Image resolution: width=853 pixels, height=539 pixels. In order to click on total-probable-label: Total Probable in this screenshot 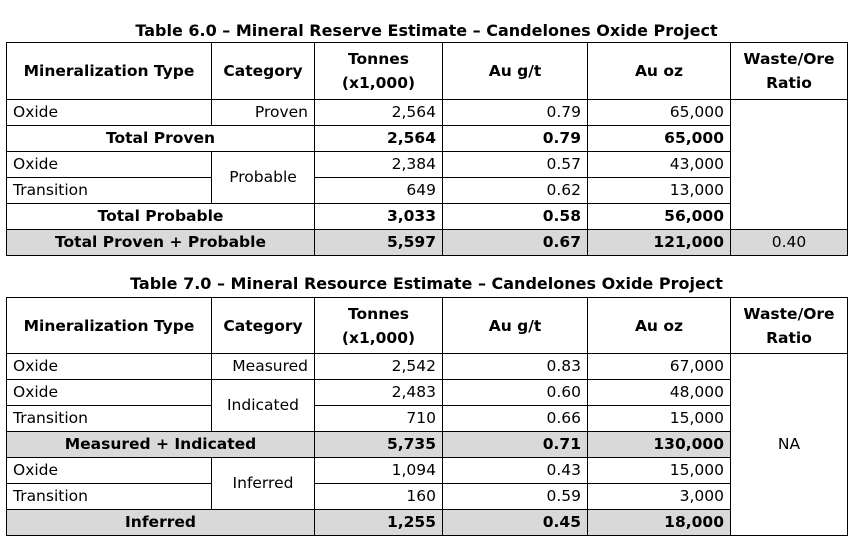, I will do `click(160, 216)`.